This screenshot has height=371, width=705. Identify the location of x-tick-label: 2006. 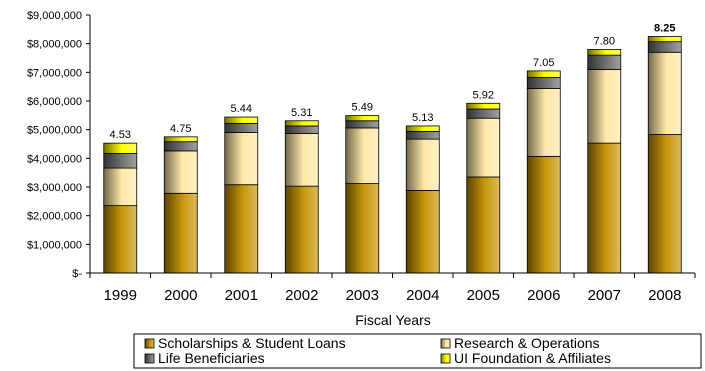
(543, 295).